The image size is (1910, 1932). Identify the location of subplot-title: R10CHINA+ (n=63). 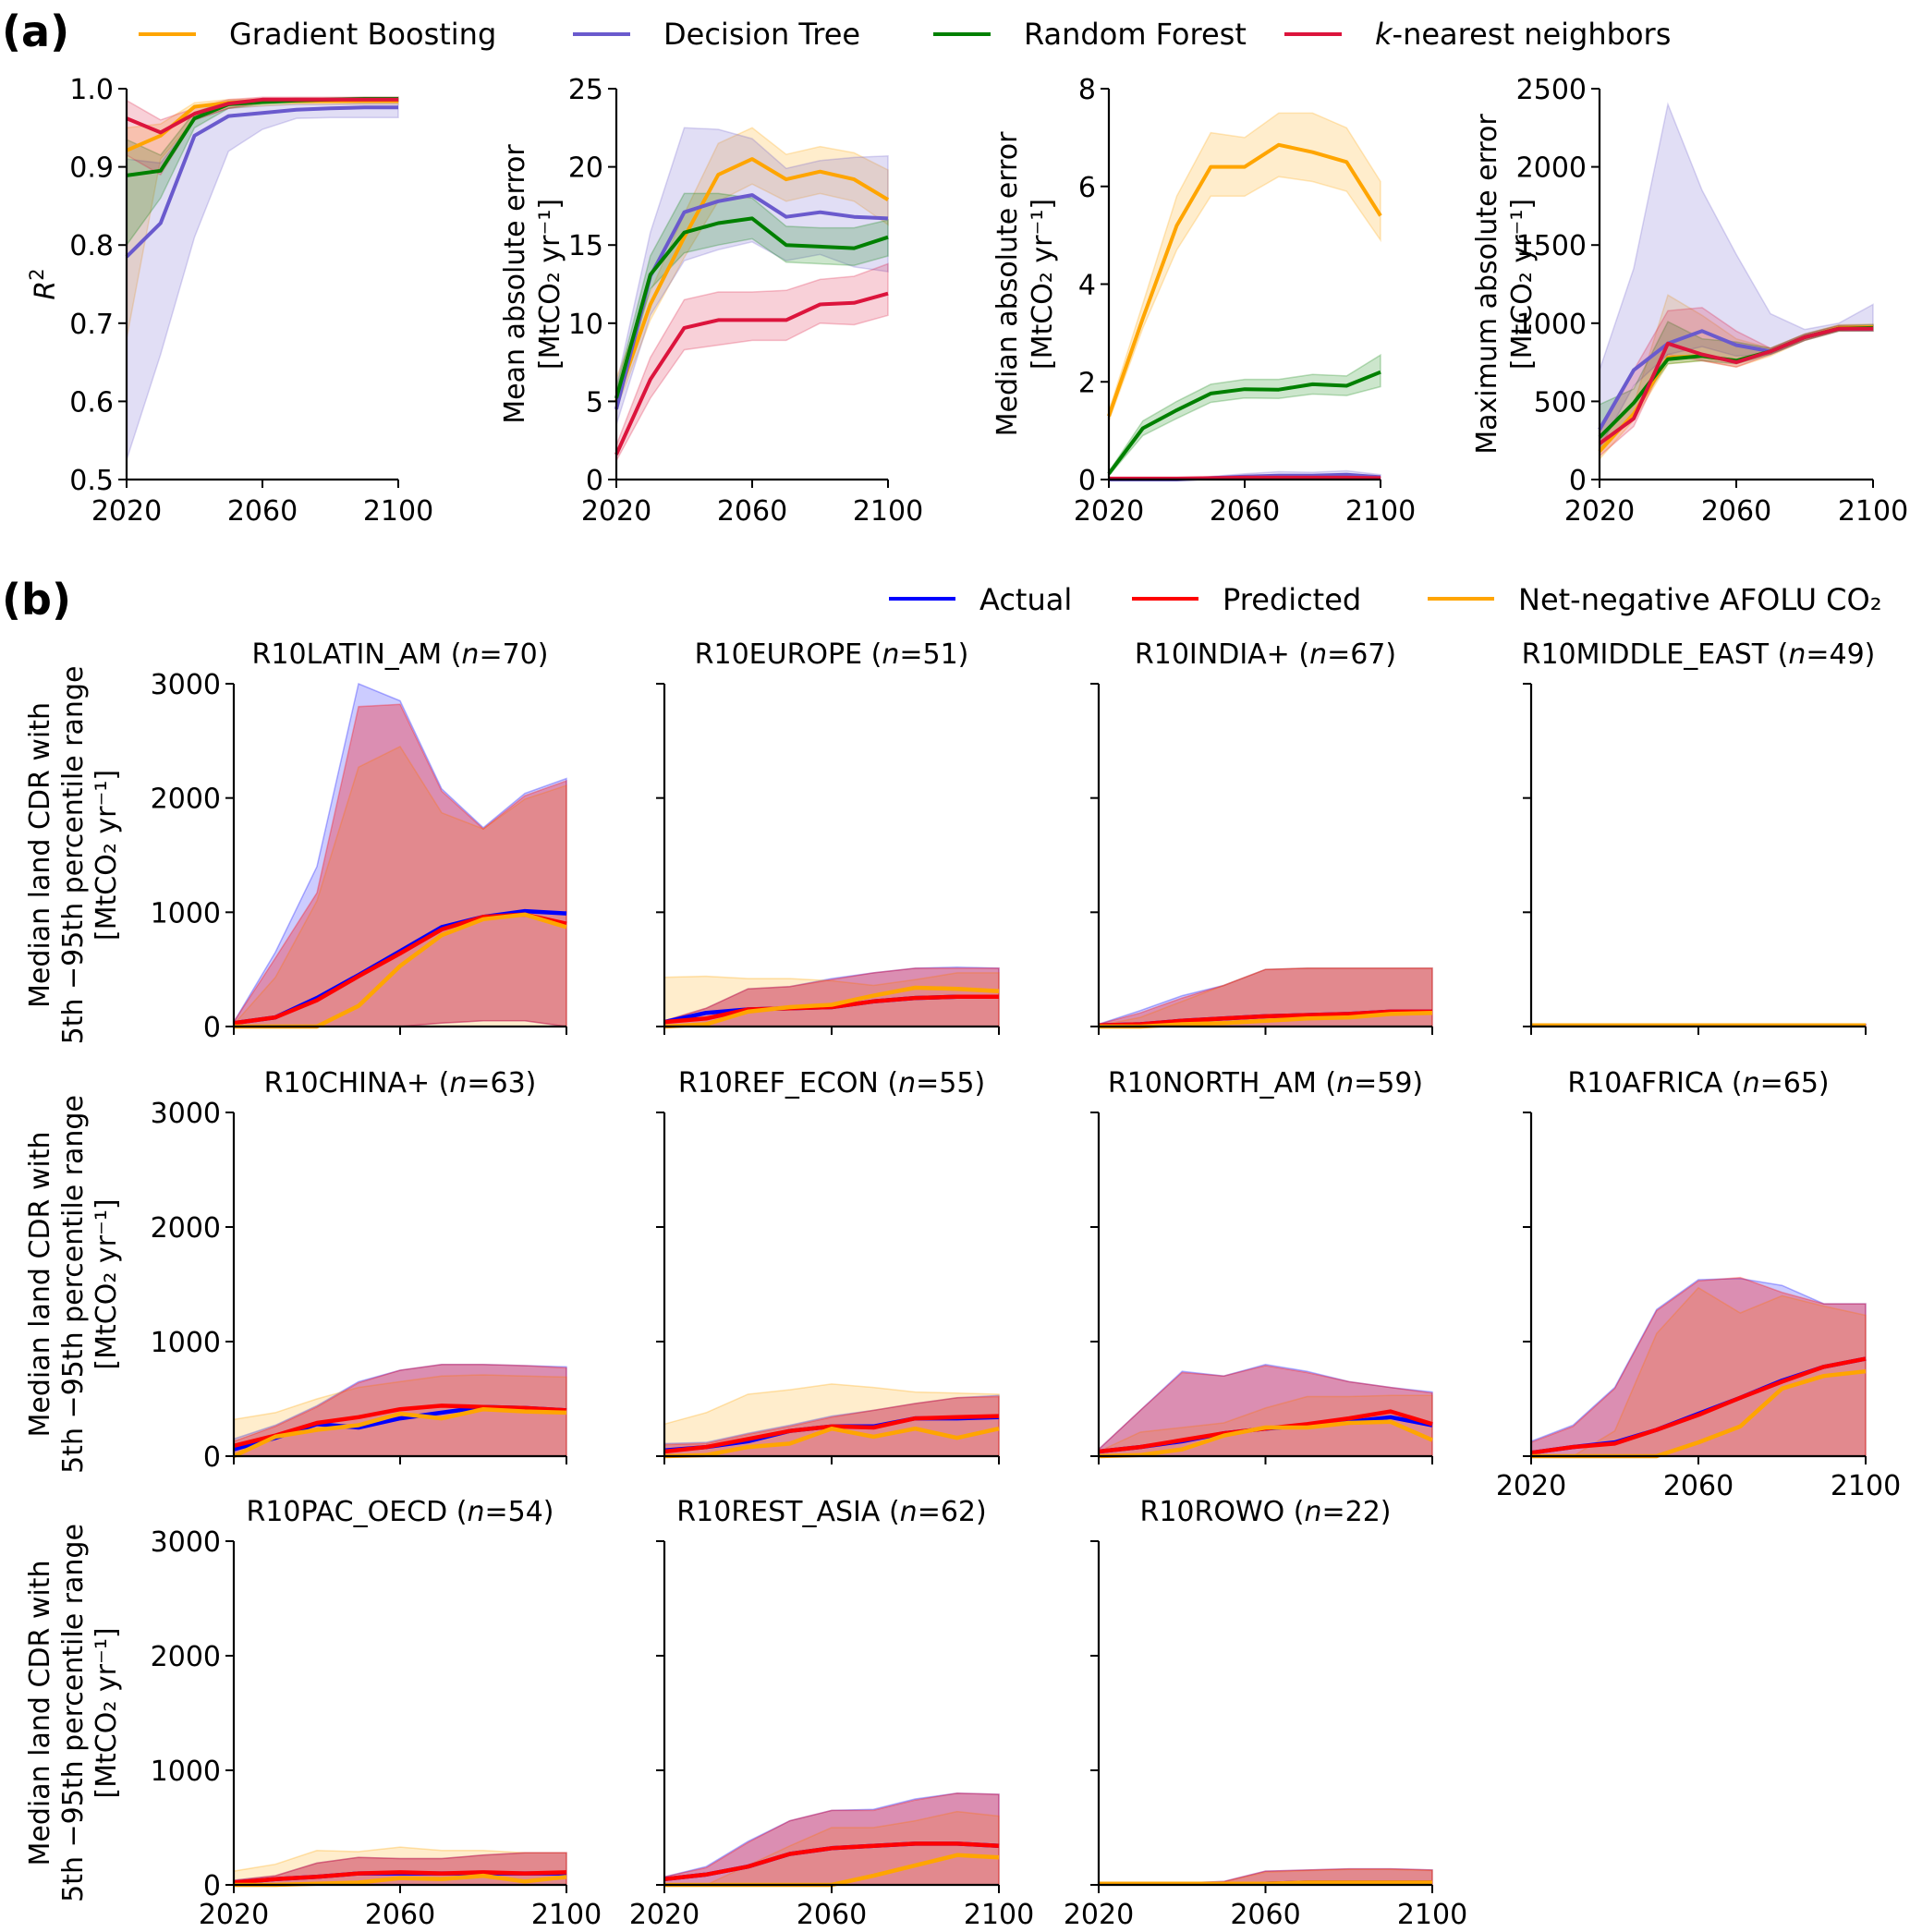
(401, 1083).